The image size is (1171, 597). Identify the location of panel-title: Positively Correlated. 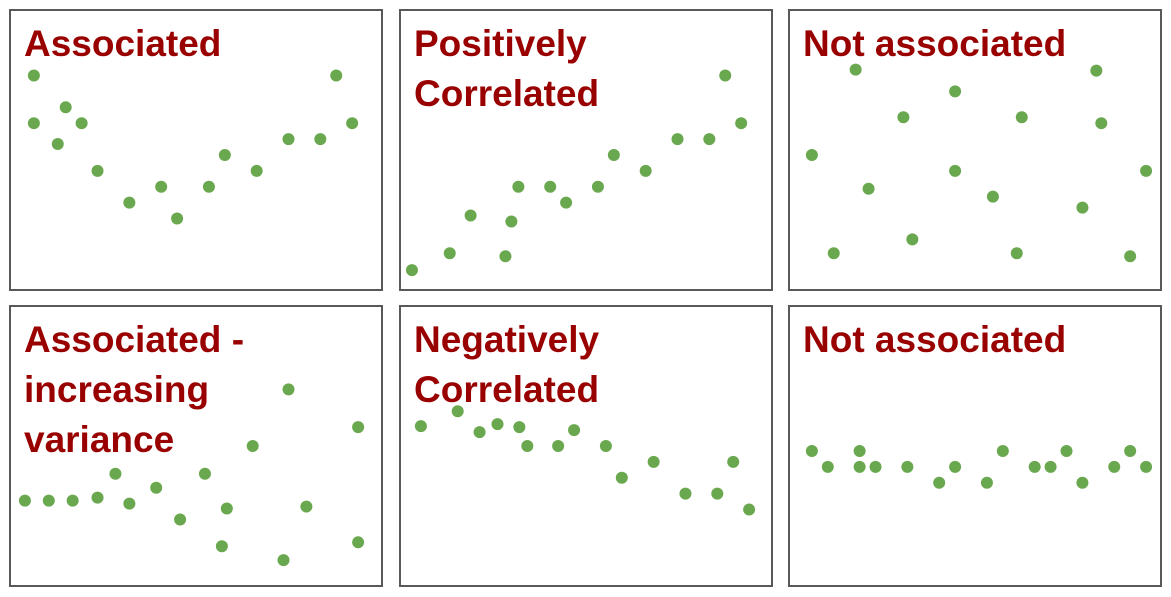
(507, 68).